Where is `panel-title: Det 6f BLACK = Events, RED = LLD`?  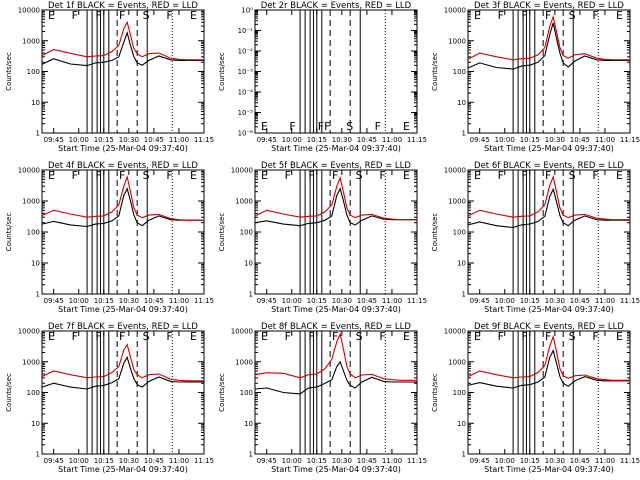
panel-title: Det 6f BLACK = Events, RED = LLD is located at coordinates (549, 166).